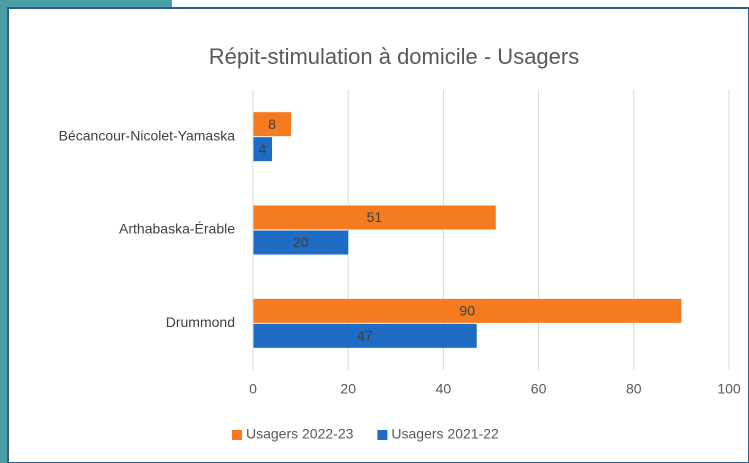 The image size is (749, 463). Describe the element at coordinates (445, 434) in the screenshot. I see `legend-label: Usagers 2021-22` at that location.